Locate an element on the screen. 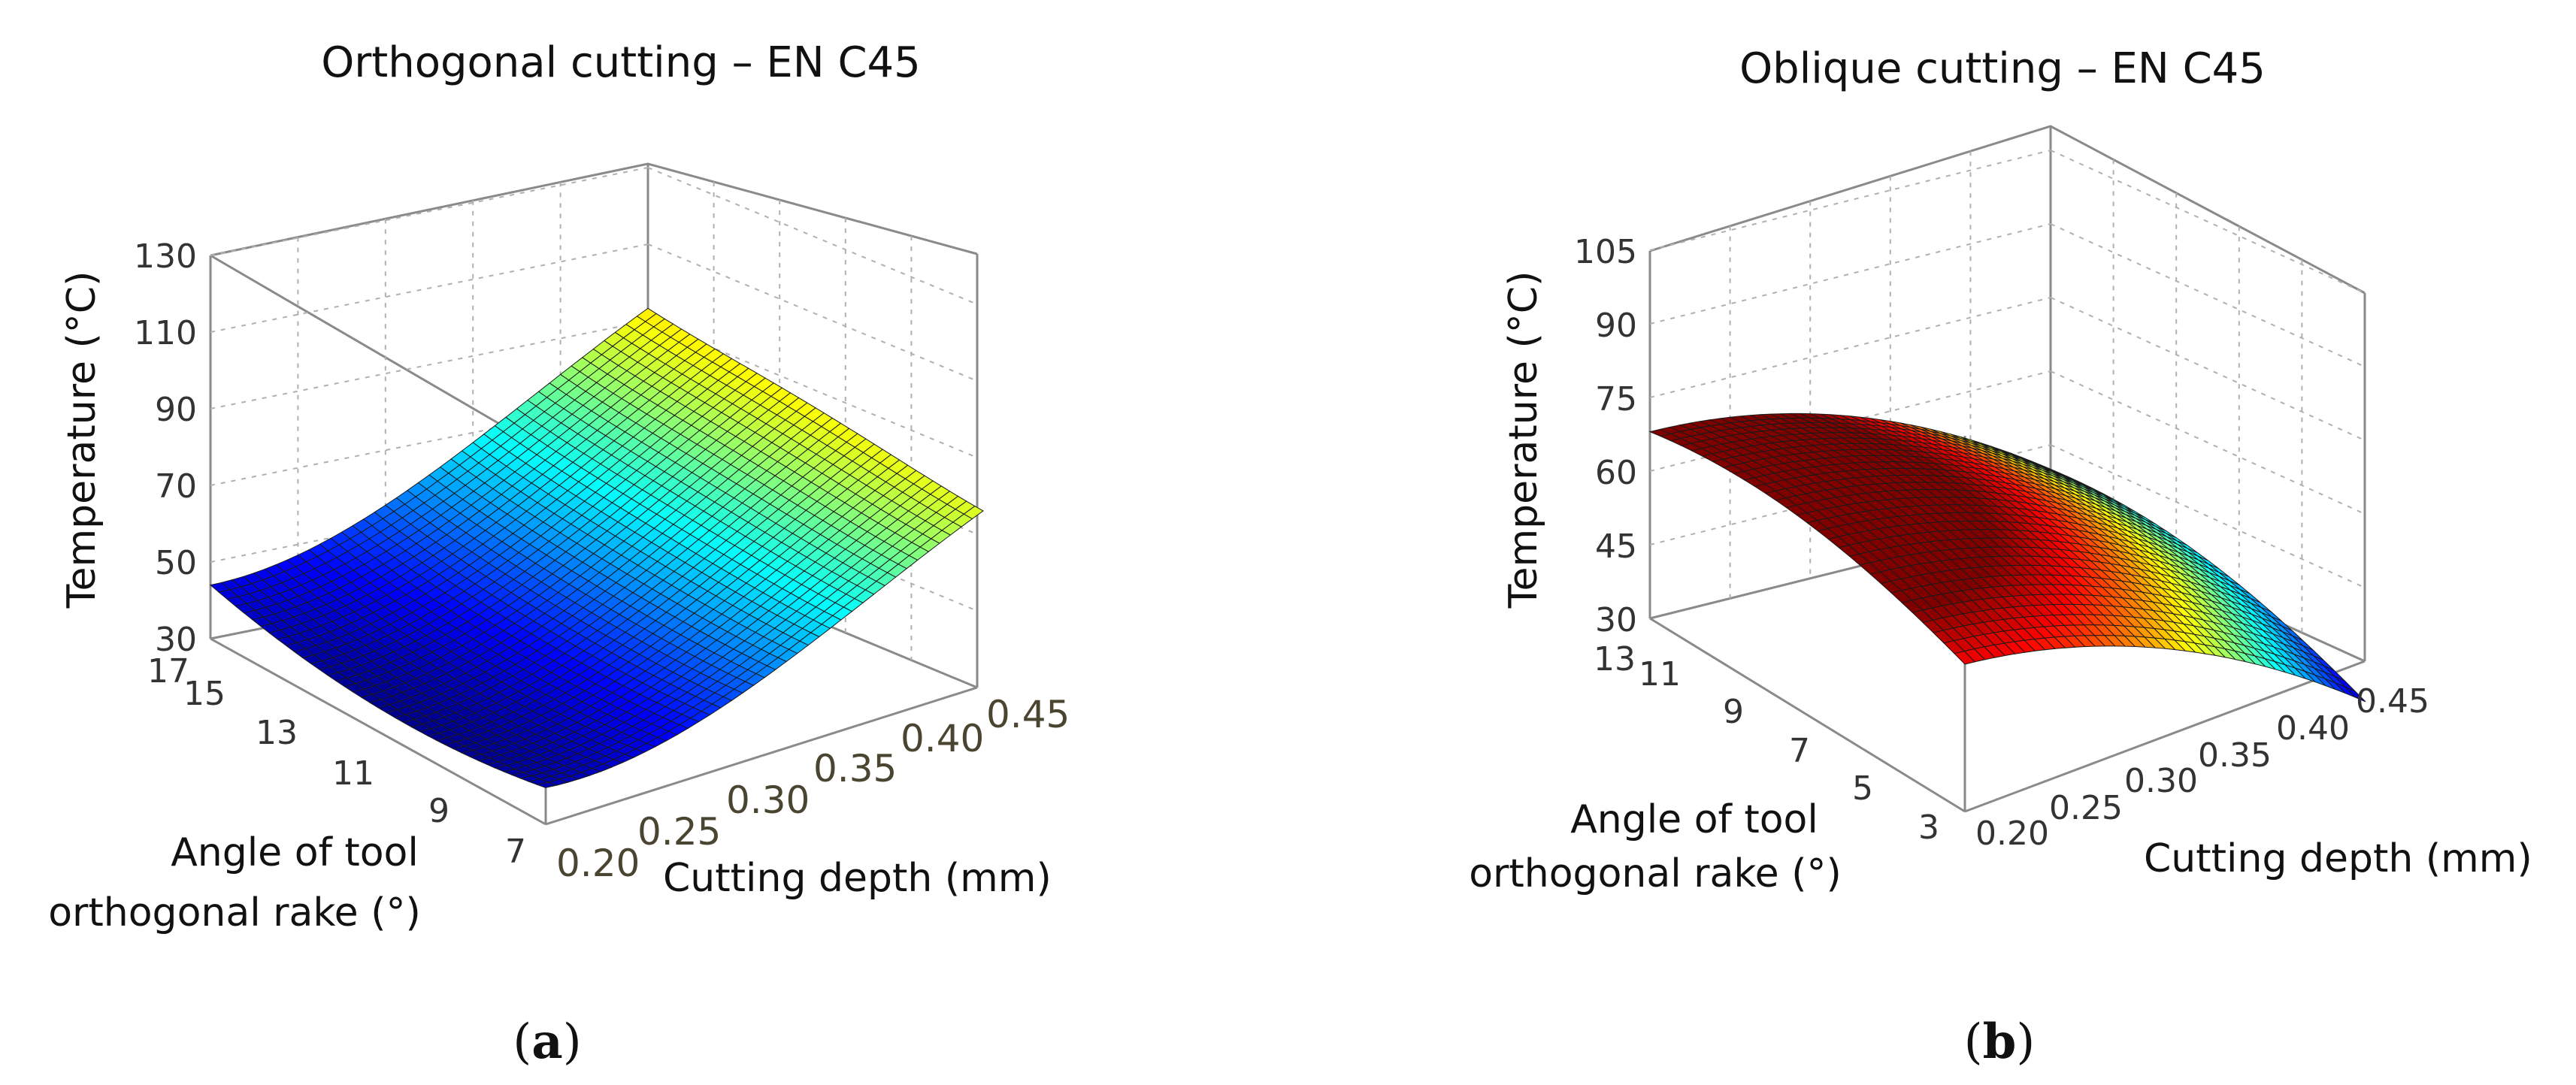 The width and height of the screenshot is (2576, 1085). chart-a-x-tick: 0.45 is located at coordinates (1028, 714).